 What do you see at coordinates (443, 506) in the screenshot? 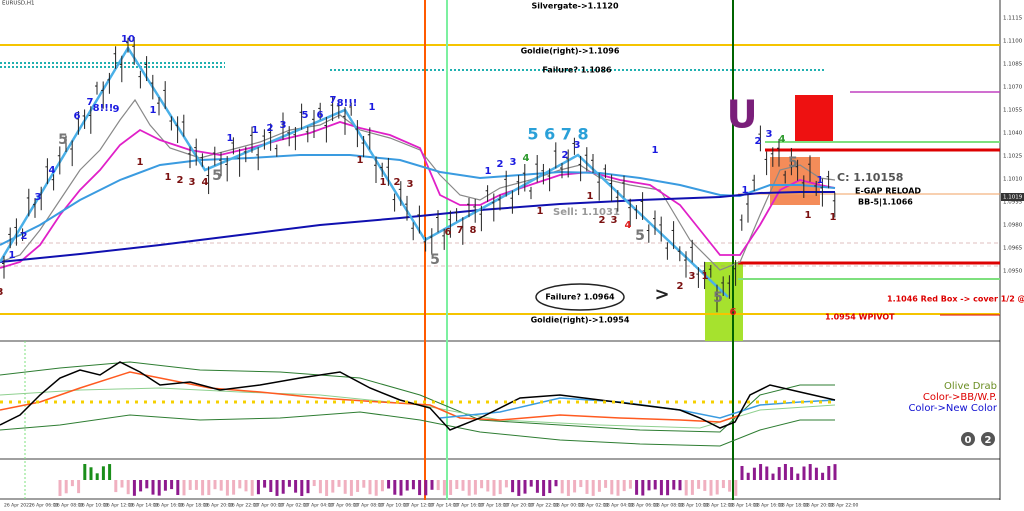
I see `time-label: 27 Apr 14:00` at bounding box center [443, 506].